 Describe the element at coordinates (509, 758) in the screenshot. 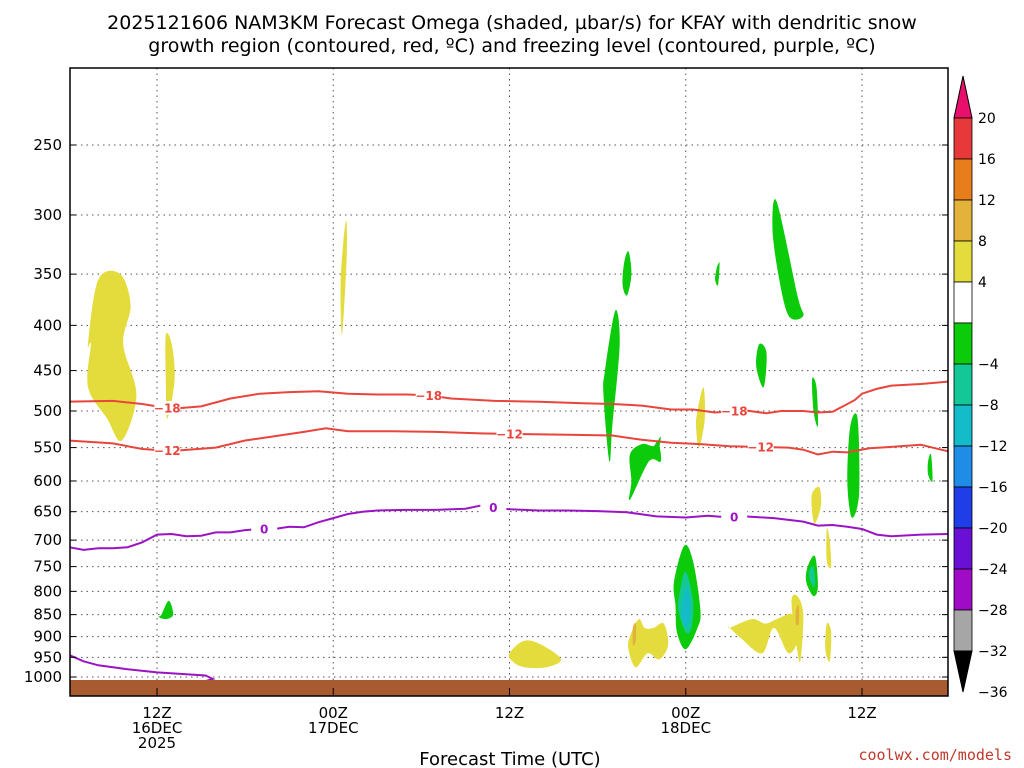

I see `x-axis-label: Forecast Time (UTC)` at that location.